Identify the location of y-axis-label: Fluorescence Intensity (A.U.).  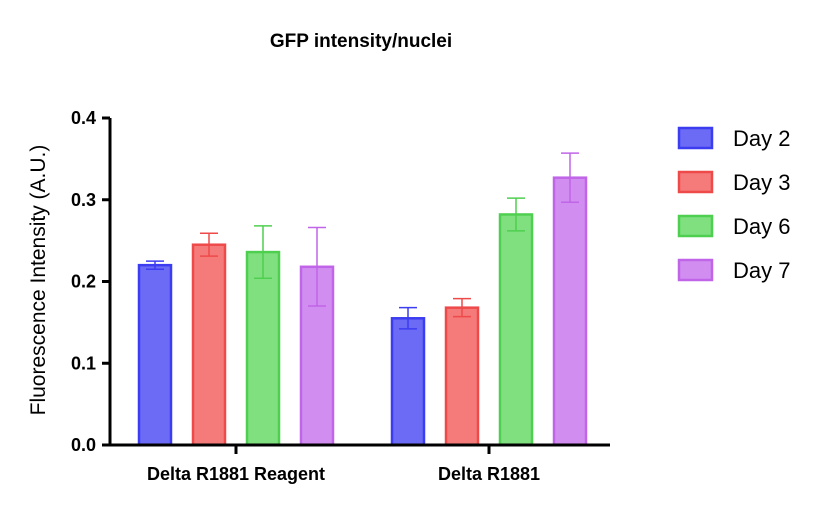
(38, 280).